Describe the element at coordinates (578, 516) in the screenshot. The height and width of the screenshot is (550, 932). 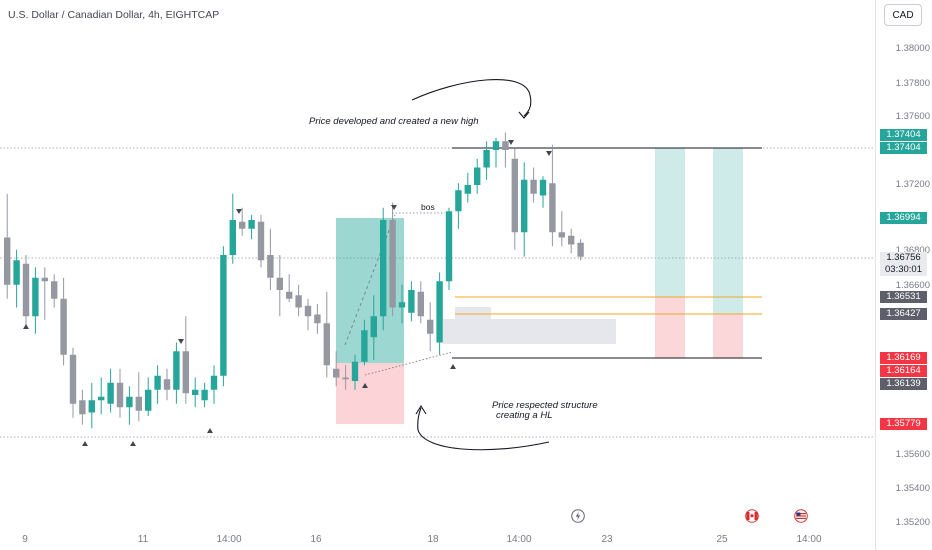
I see `lightning-event-icon` at that location.